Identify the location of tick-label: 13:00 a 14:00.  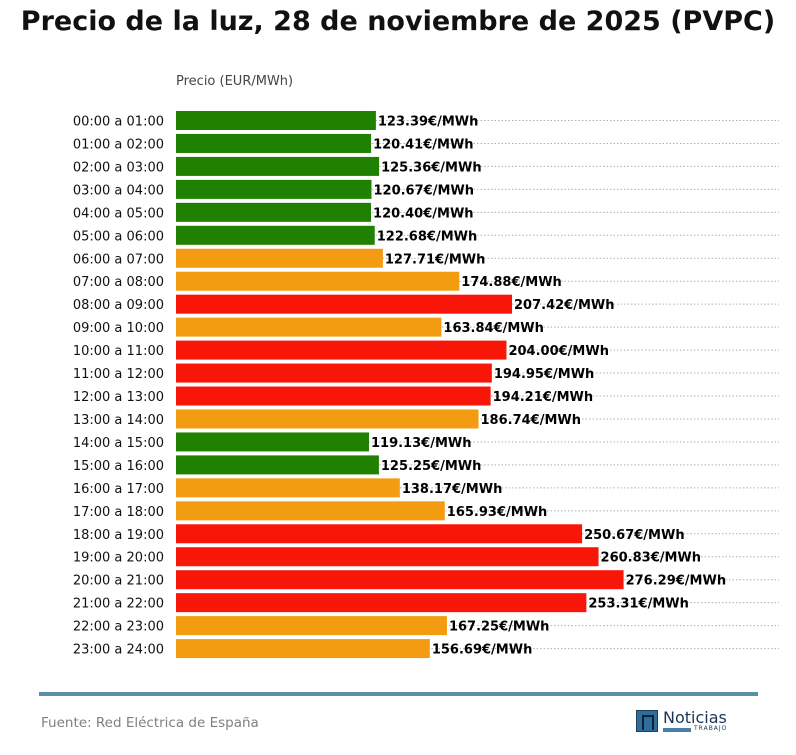
(118, 420).